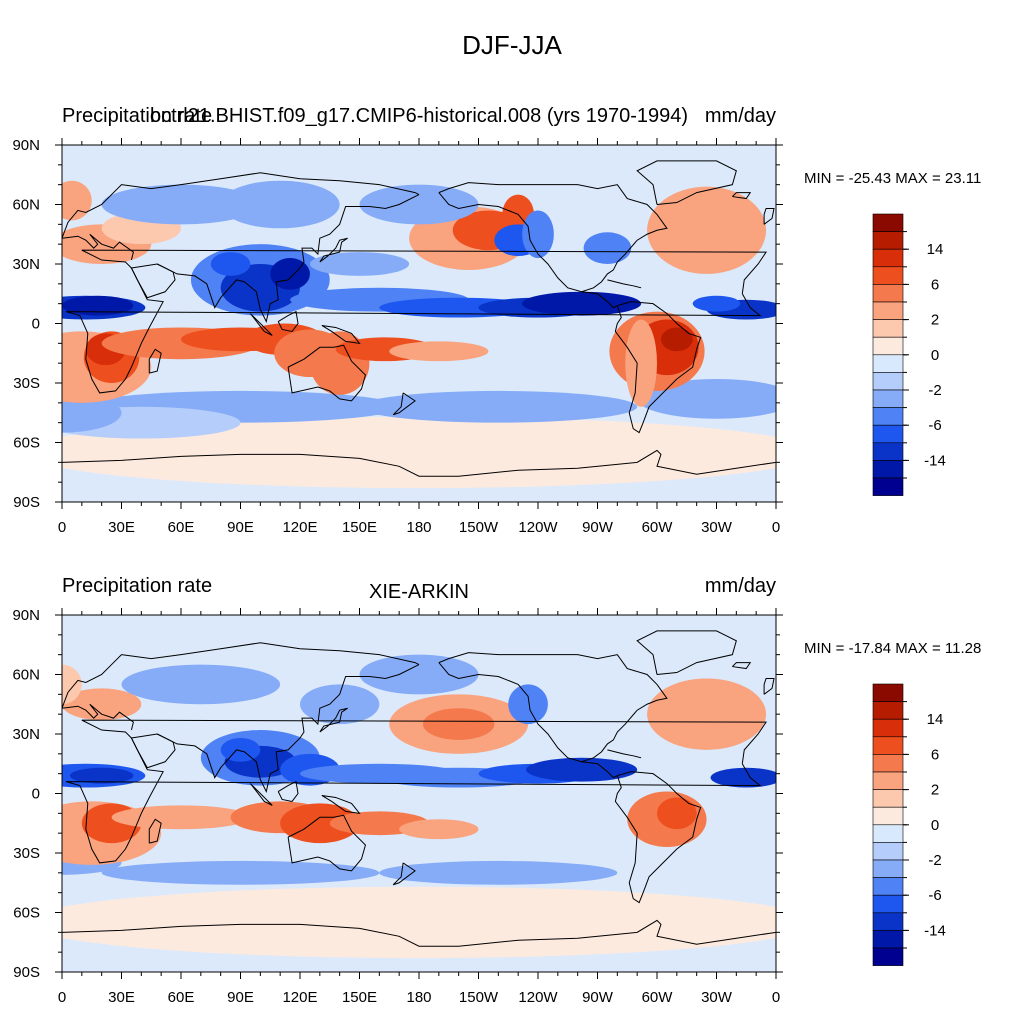  I want to click on colorbar-tick-label: -14, so click(935, 460).